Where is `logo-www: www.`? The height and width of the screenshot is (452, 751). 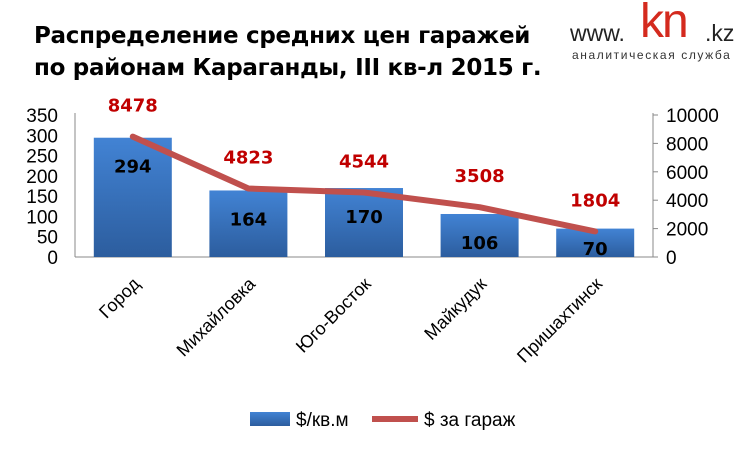
logo-www: www. is located at coordinates (597, 33).